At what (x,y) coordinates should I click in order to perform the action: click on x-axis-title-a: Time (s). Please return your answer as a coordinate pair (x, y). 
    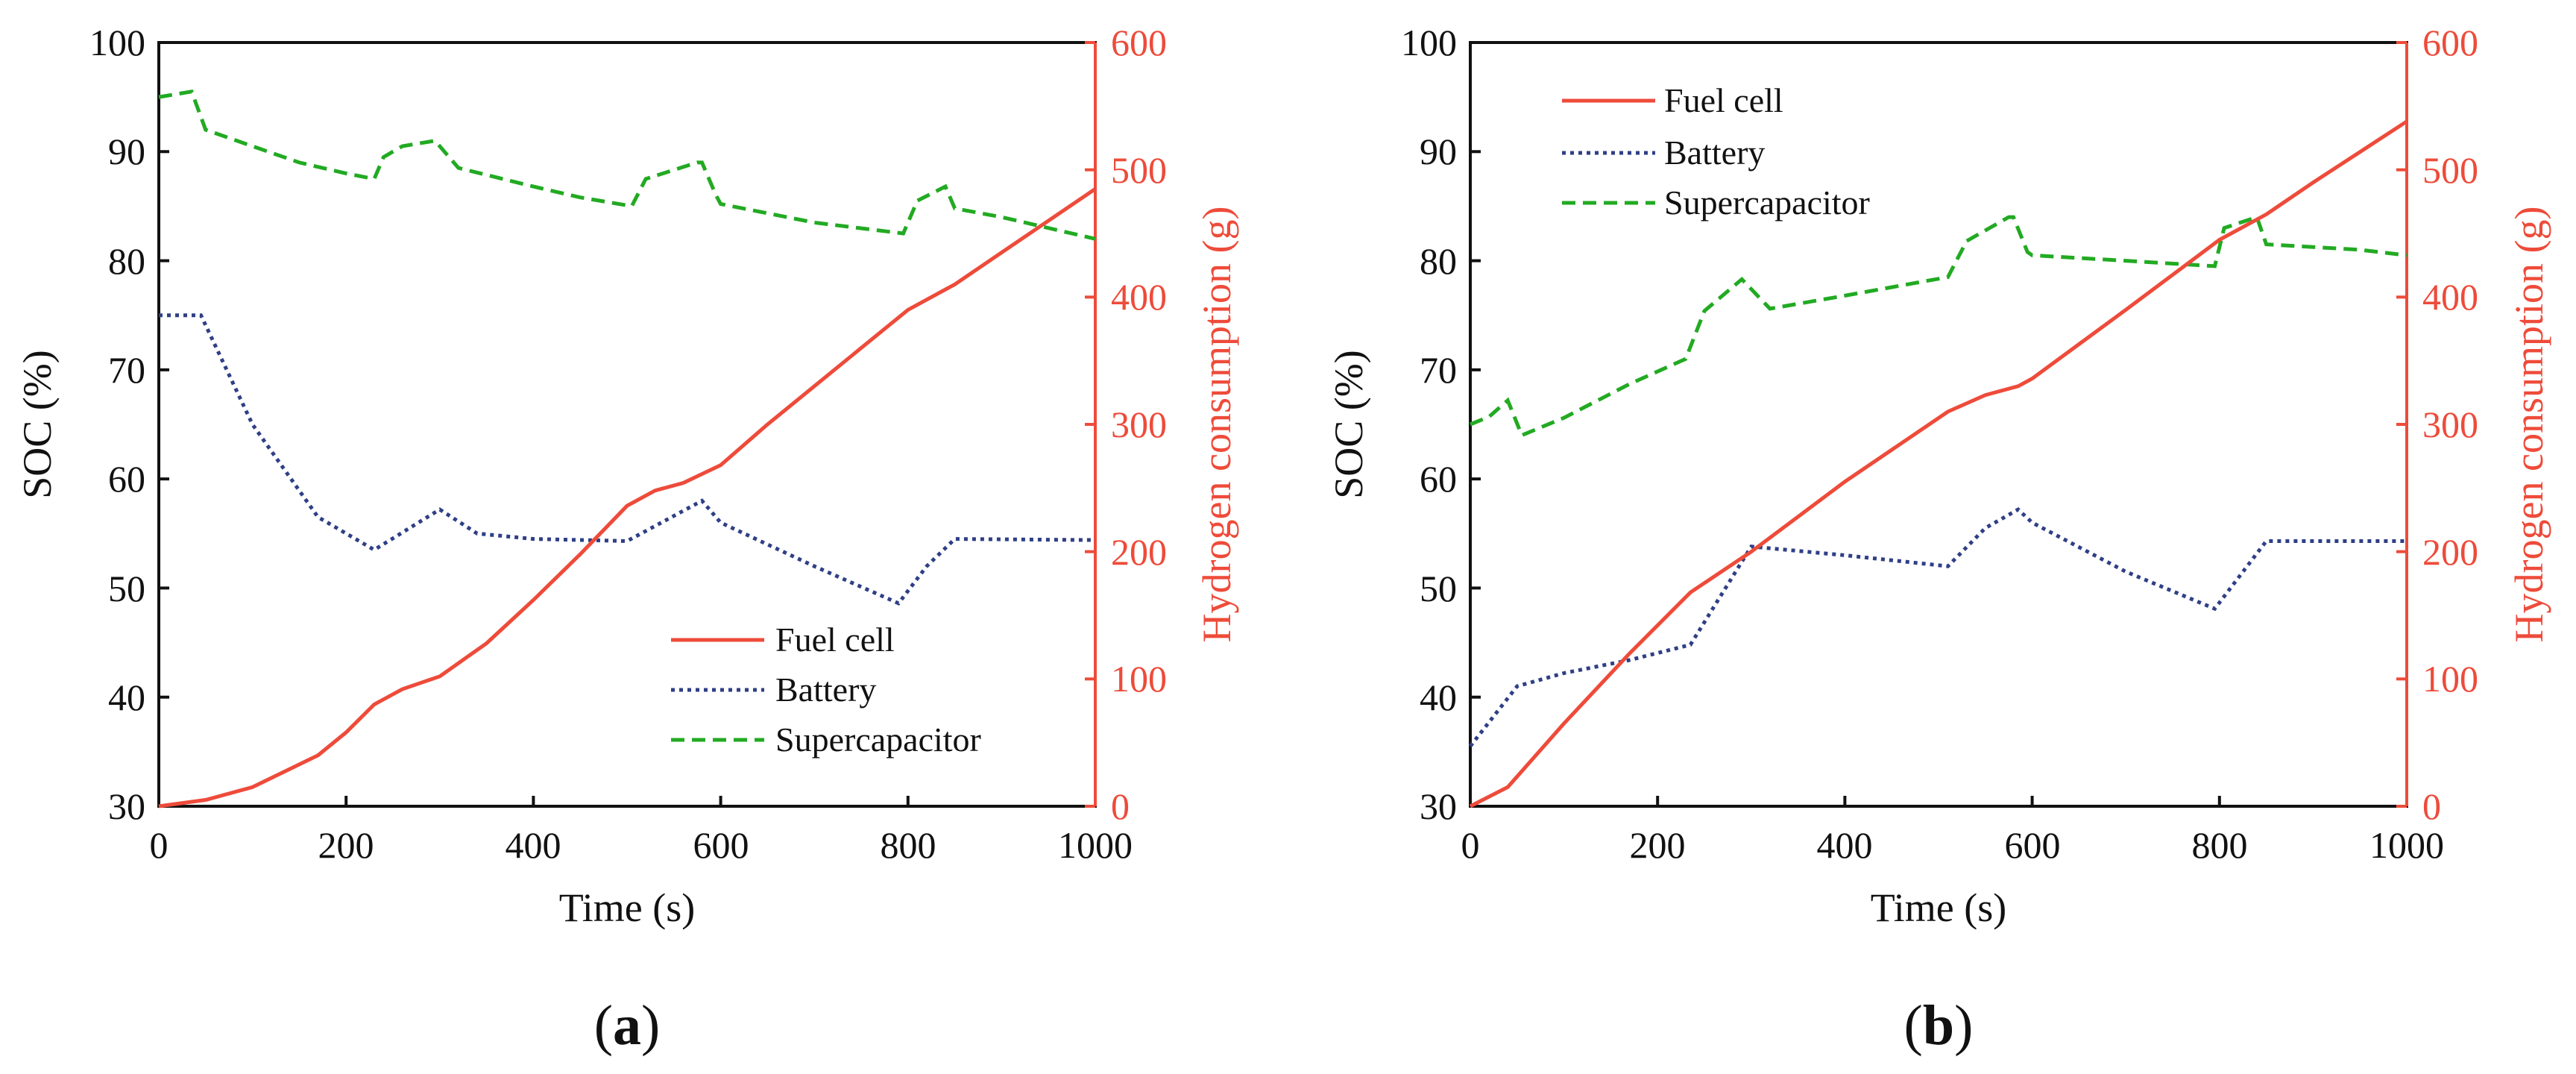
    Looking at the image, I should click on (627, 907).